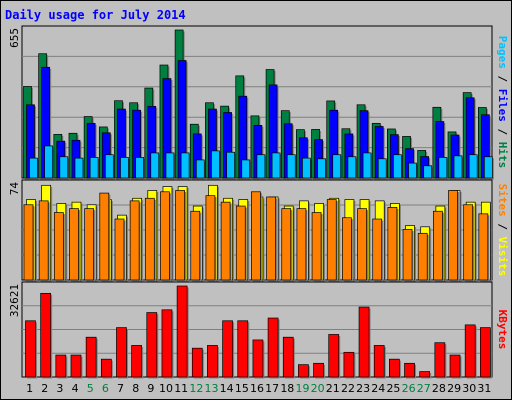 The image size is (512, 400). I want to click on day-label: 31, so click(484, 388).